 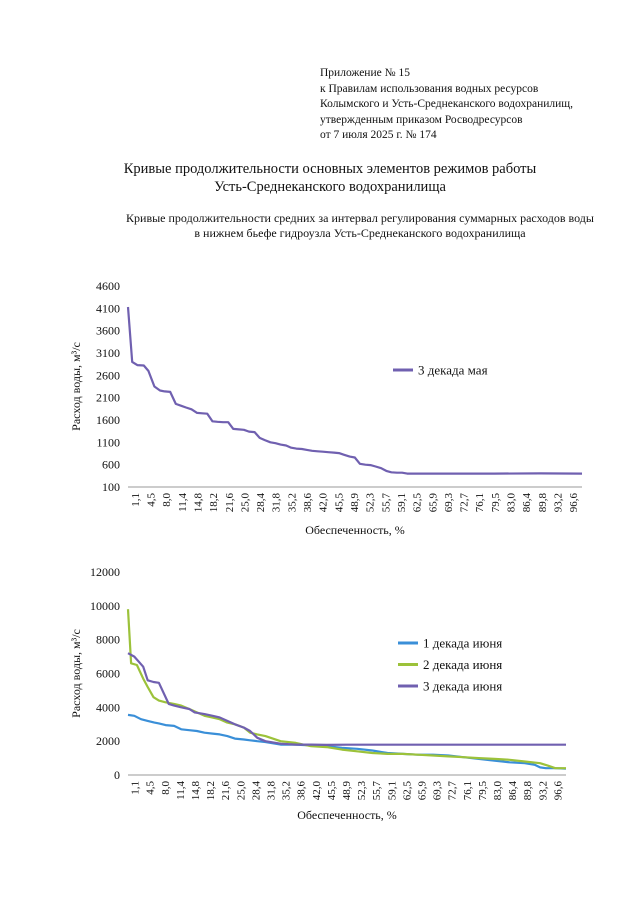 What do you see at coordinates (108, 707) in the screenshot?
I see `y-tick-label: 4000` at bounding box center [108, 707].